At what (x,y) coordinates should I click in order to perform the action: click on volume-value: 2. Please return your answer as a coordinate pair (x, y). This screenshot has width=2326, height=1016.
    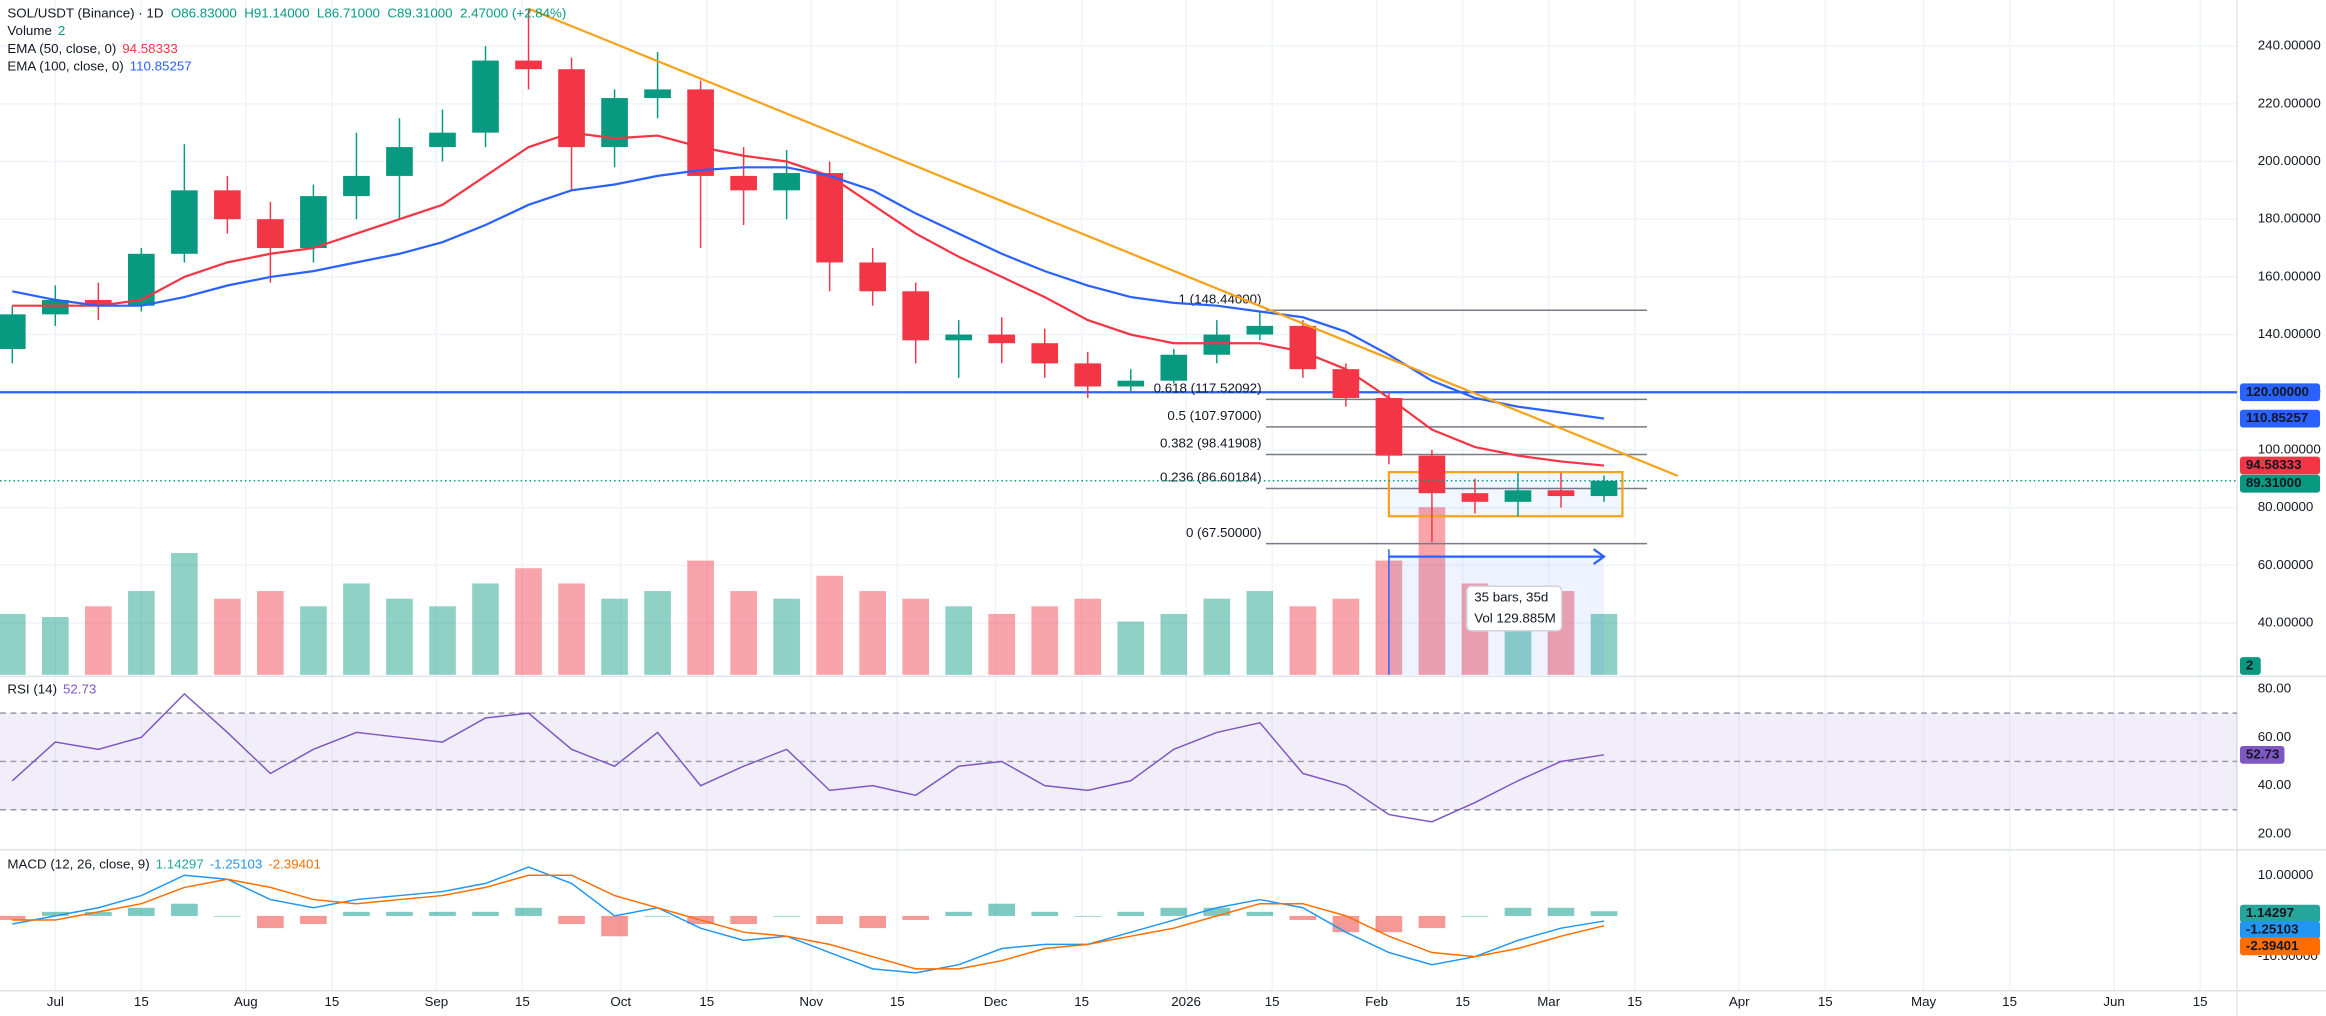
    Looking at the image, I should click on (61, 30).